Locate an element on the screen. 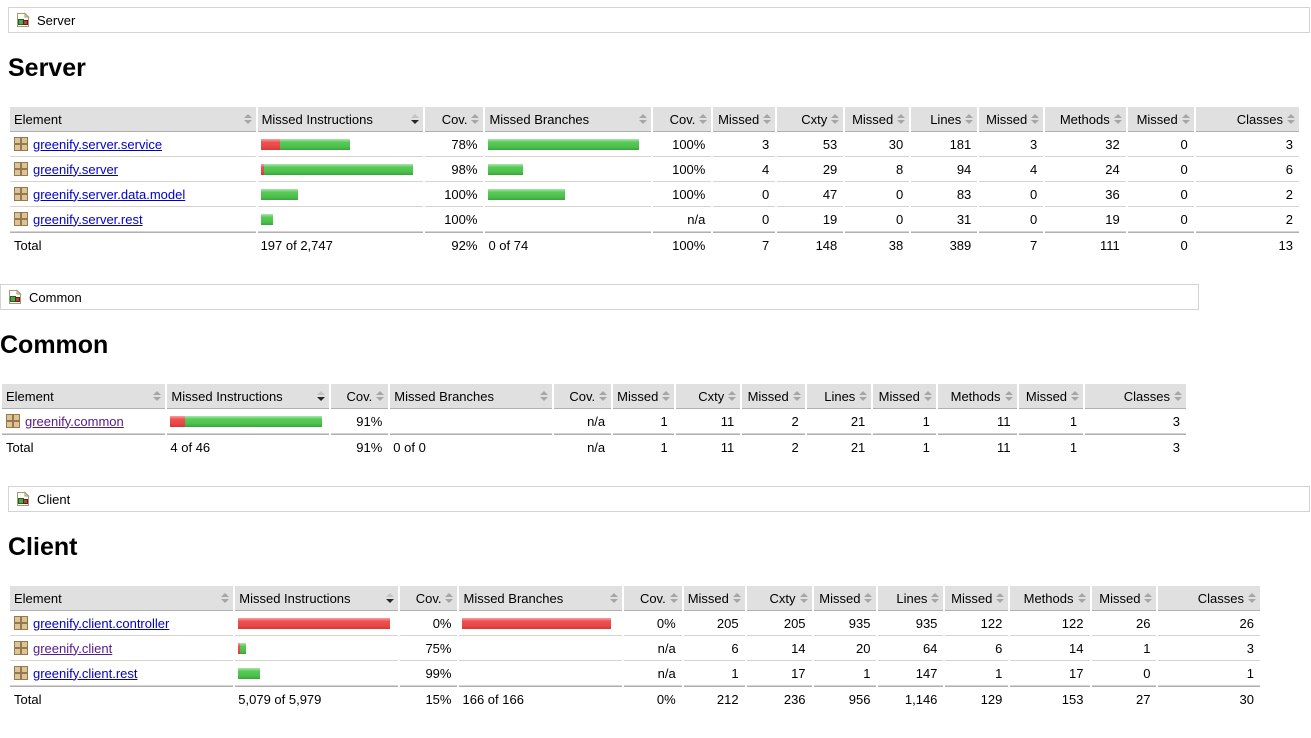  column-header-label: Missed Instructions is located at coordinates (295, 598).